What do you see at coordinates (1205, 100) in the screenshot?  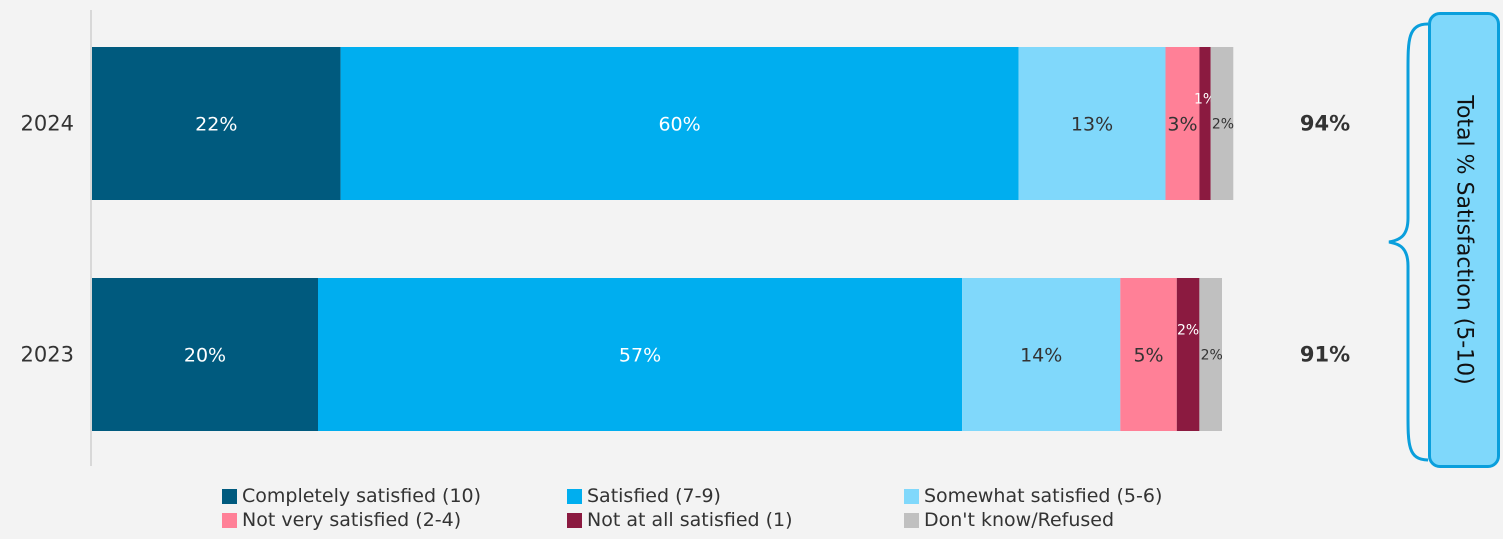 I see `data-label: 1%` at bounding box center [1205, 100].